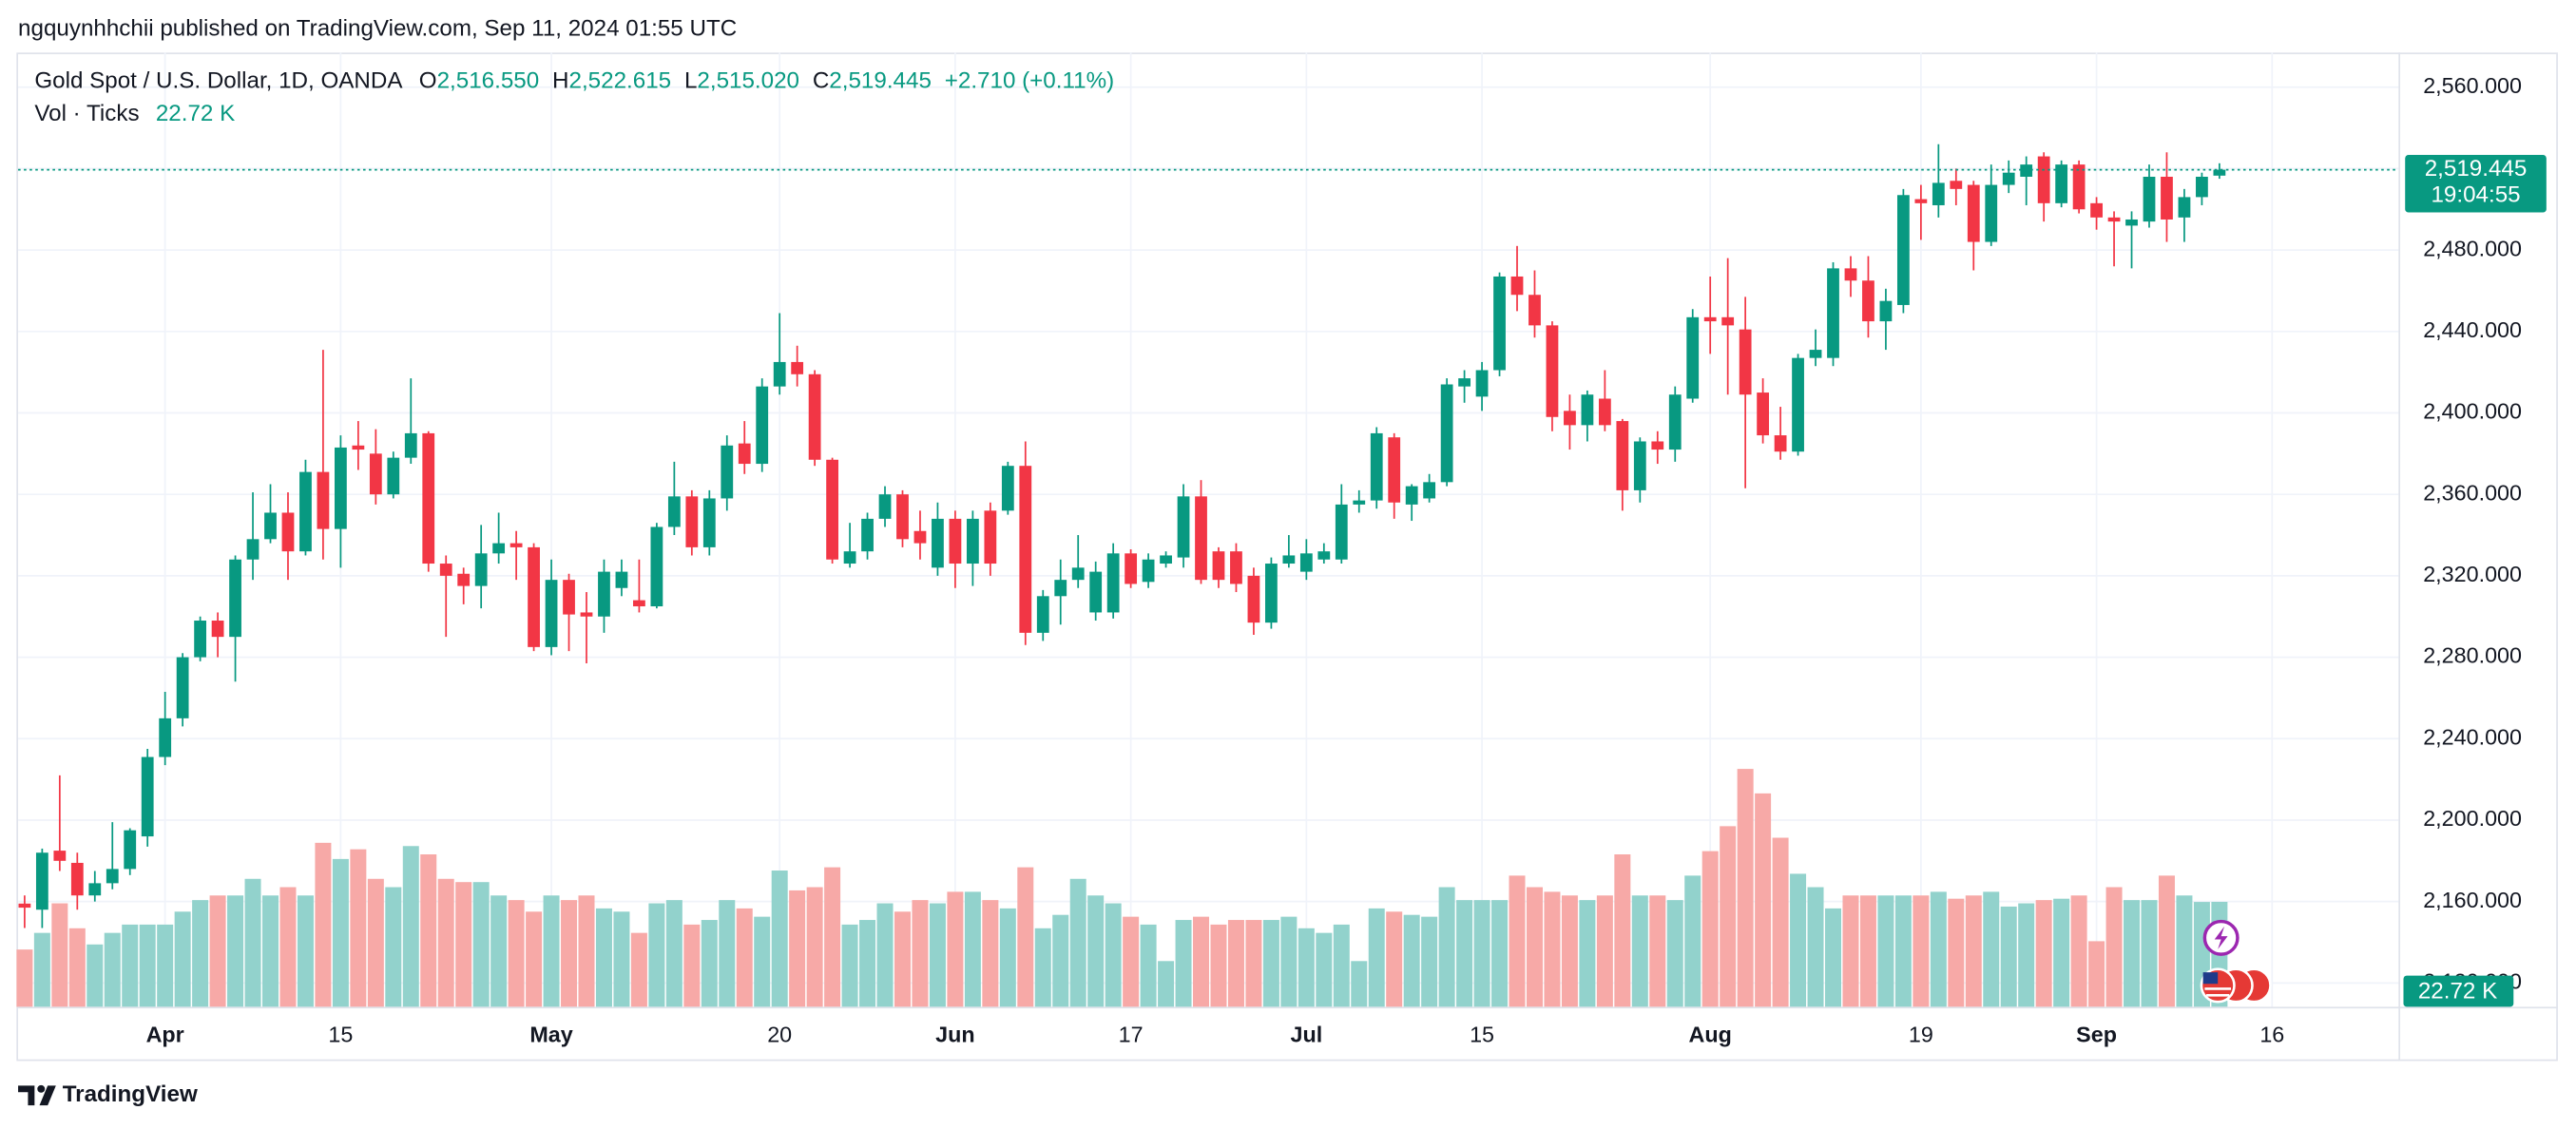  Describe the element at coordinates (86, 114) in the screenshot. I see `volume-title: Vol · Ticks` at that location.